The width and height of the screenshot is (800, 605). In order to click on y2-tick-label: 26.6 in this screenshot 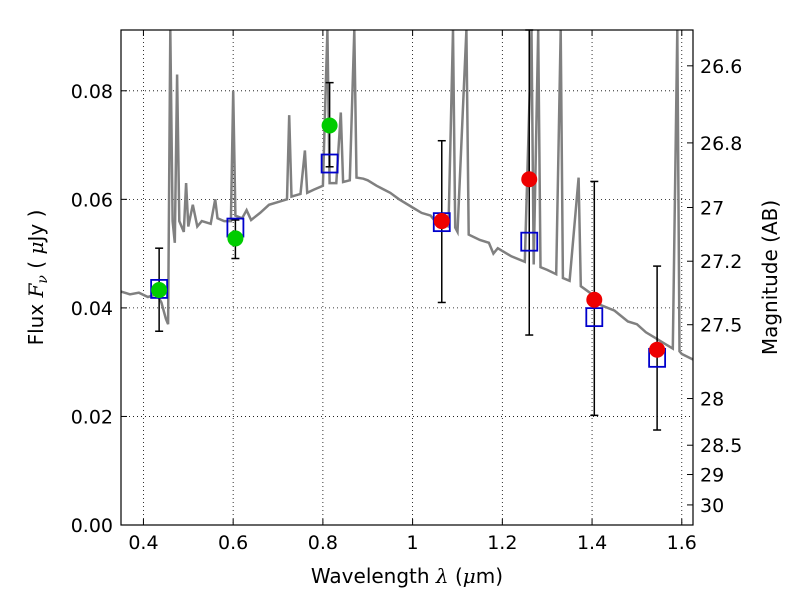, I will do `click(721, 67)`.